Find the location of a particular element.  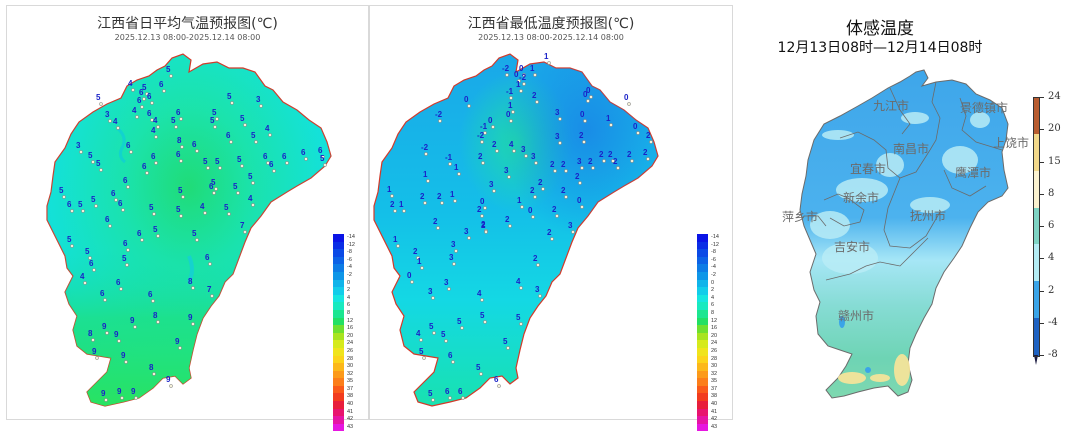

station-temperature-value: 1 is located at coordinates (419, 261).